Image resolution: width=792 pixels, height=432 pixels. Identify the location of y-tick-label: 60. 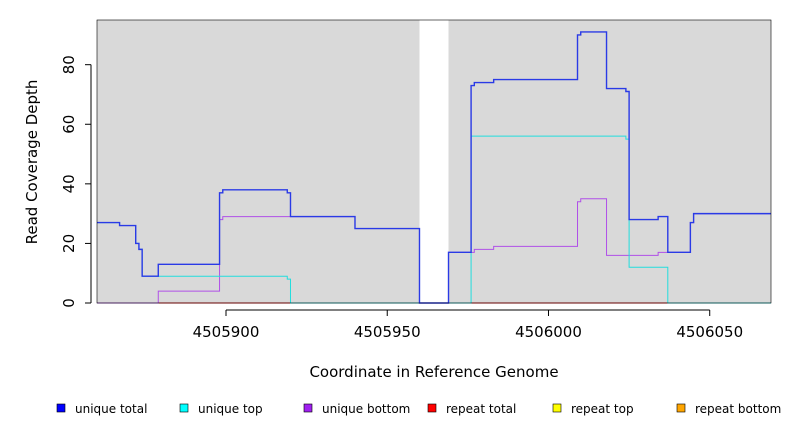
(69, 124).